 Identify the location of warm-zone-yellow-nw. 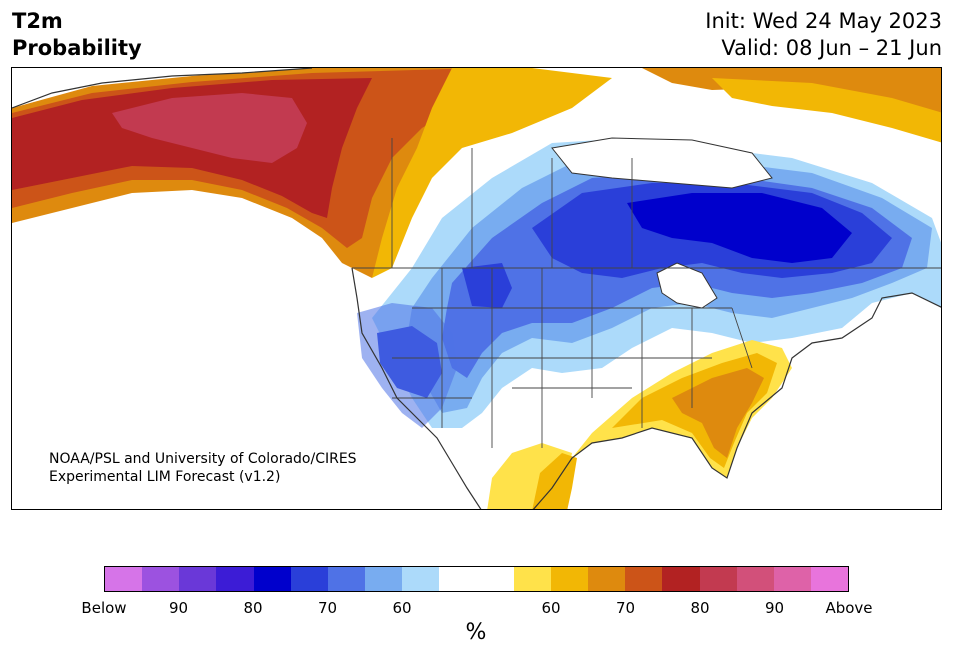
(492, 173).